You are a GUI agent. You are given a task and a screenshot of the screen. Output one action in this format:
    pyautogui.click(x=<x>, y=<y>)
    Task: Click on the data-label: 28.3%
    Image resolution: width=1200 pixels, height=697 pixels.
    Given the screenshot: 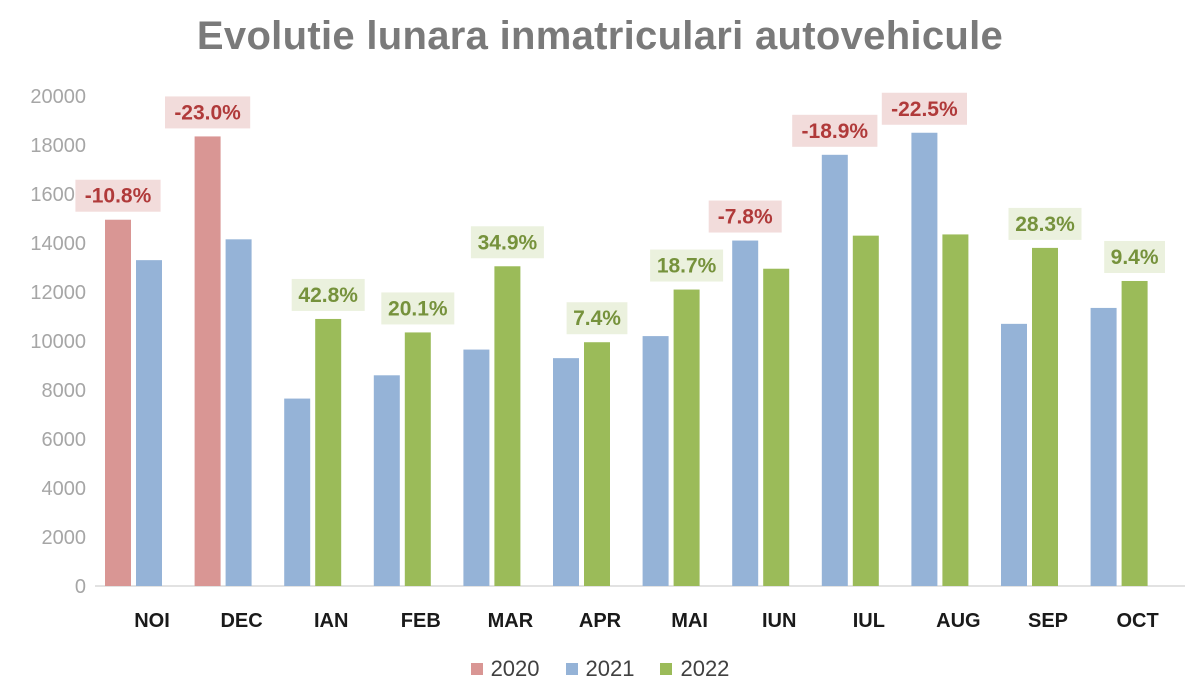 What is the action you would take?
    pyautogui.click(x=1045, y=224)
    